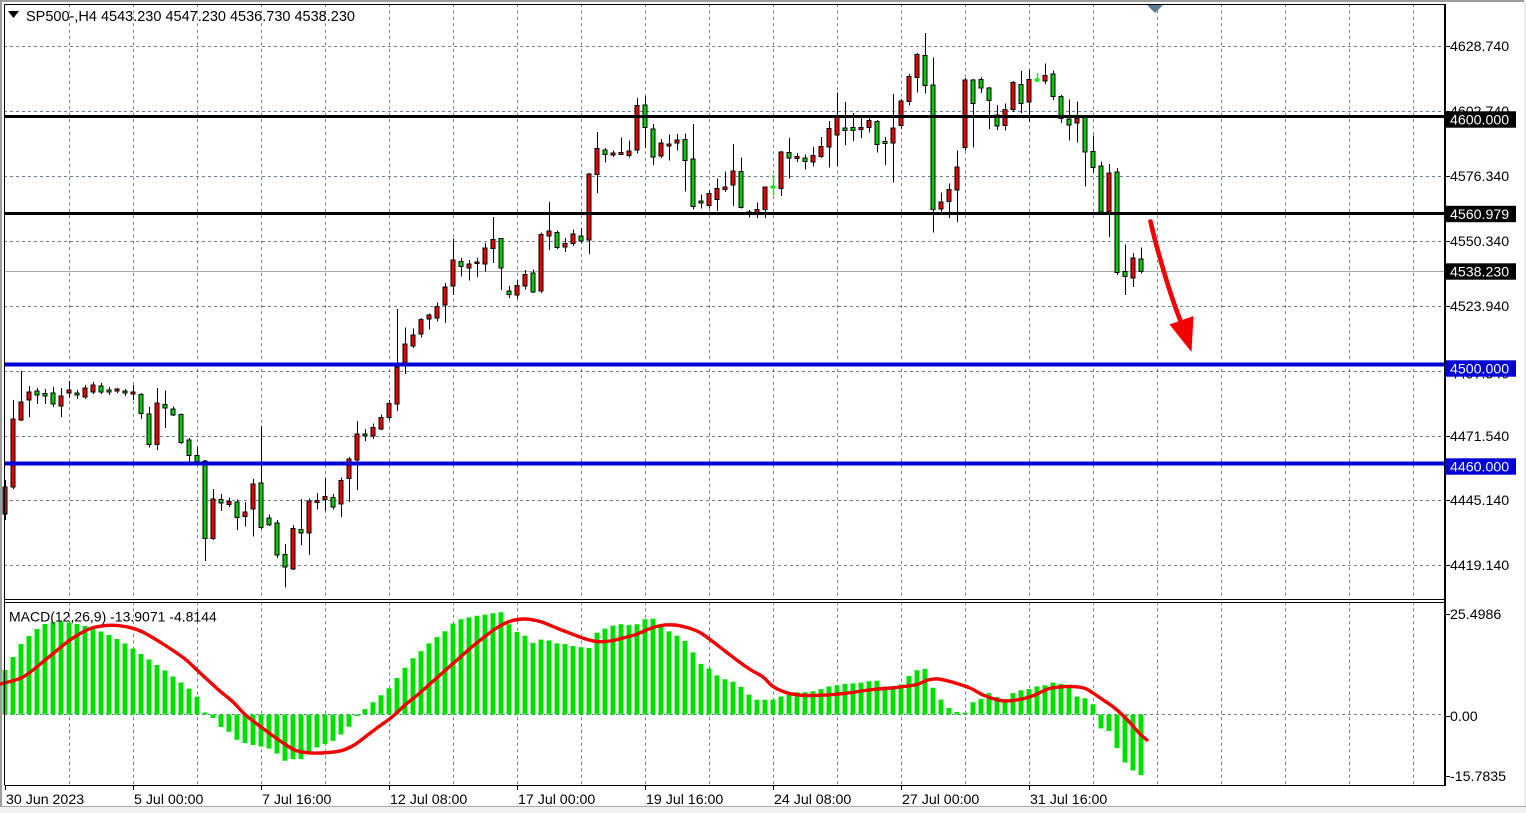 This screenshot has height=813, width=1526. I want to click on svg-text: 0.00, so click(1464, 717).